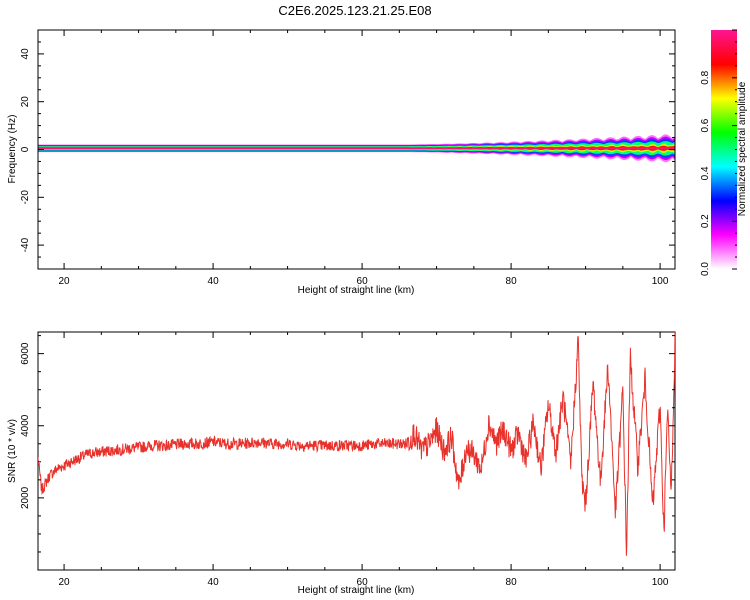 Image resolution: width=750 pixels, height=600 pixels. What do you see at coordinates (25, 244) in the screenshot?
I see `y-tick-label: -40` at bounding box center [25, 244].